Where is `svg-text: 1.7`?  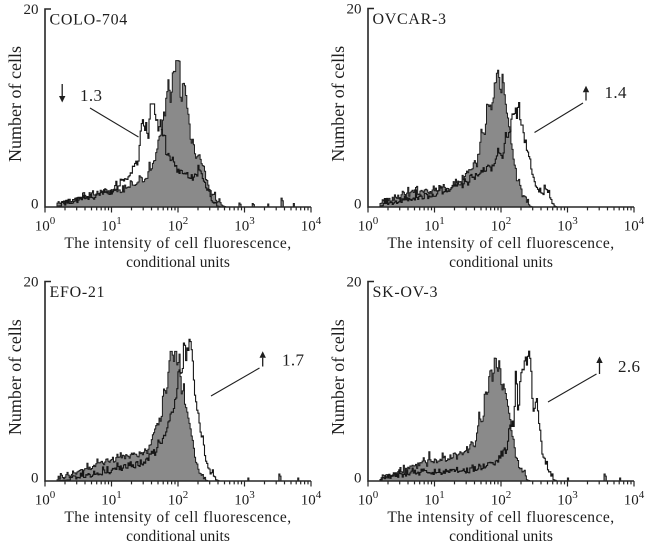 svg-text: 1.7 is located at coordinates (293, 360).